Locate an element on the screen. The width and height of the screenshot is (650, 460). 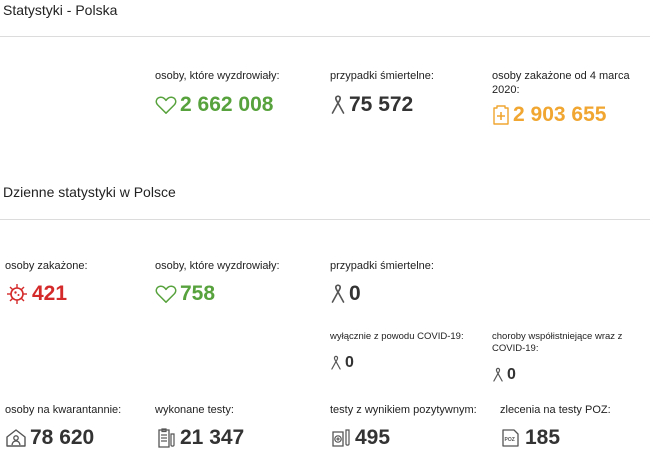
poz-document-icon: POZ is located at coordinates (511, 438).